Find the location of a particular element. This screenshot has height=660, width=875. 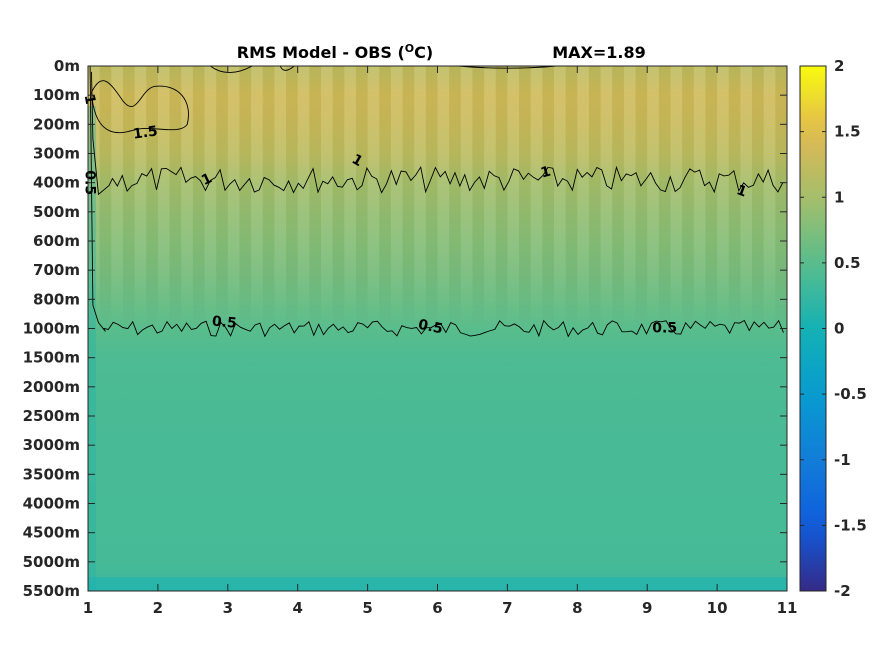

colorbar-tick-label: 0 is located at coordinates (839, 329).